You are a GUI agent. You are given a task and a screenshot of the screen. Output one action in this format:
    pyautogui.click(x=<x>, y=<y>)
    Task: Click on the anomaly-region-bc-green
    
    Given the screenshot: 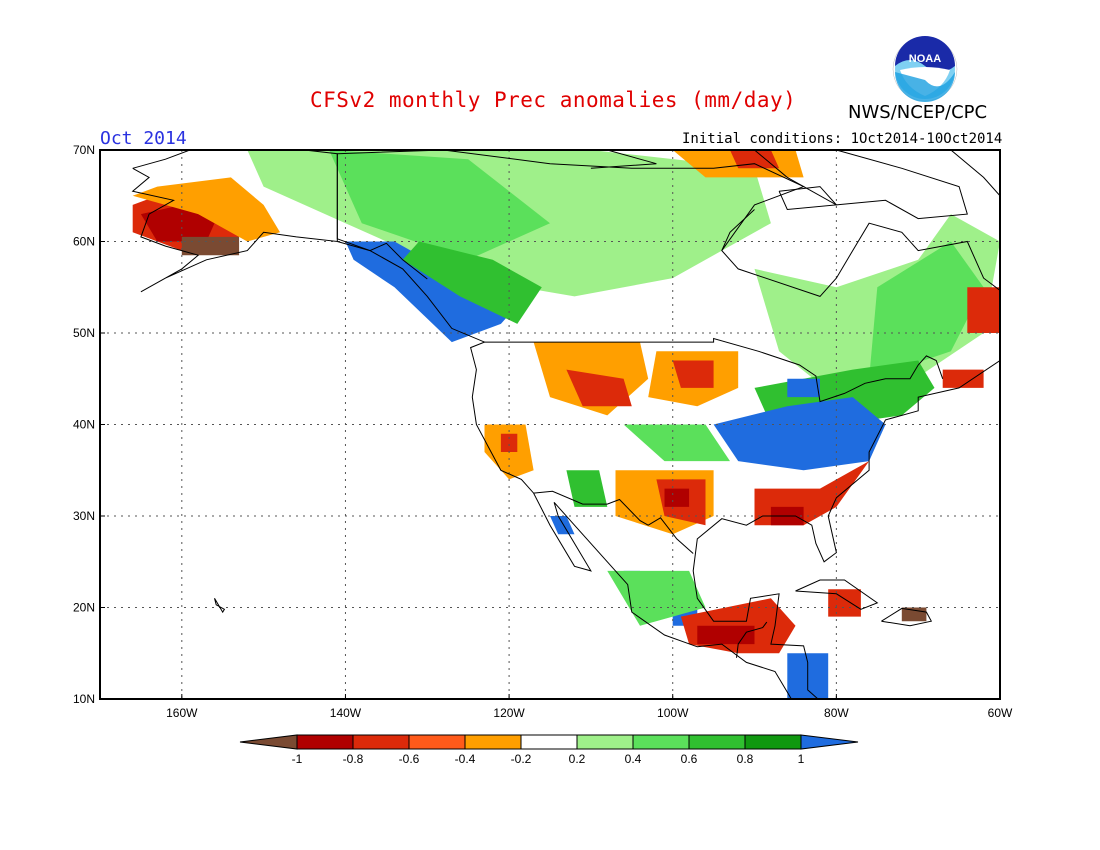 What is the action you would take?
    pyautogui.click(x=472, y=282)
    